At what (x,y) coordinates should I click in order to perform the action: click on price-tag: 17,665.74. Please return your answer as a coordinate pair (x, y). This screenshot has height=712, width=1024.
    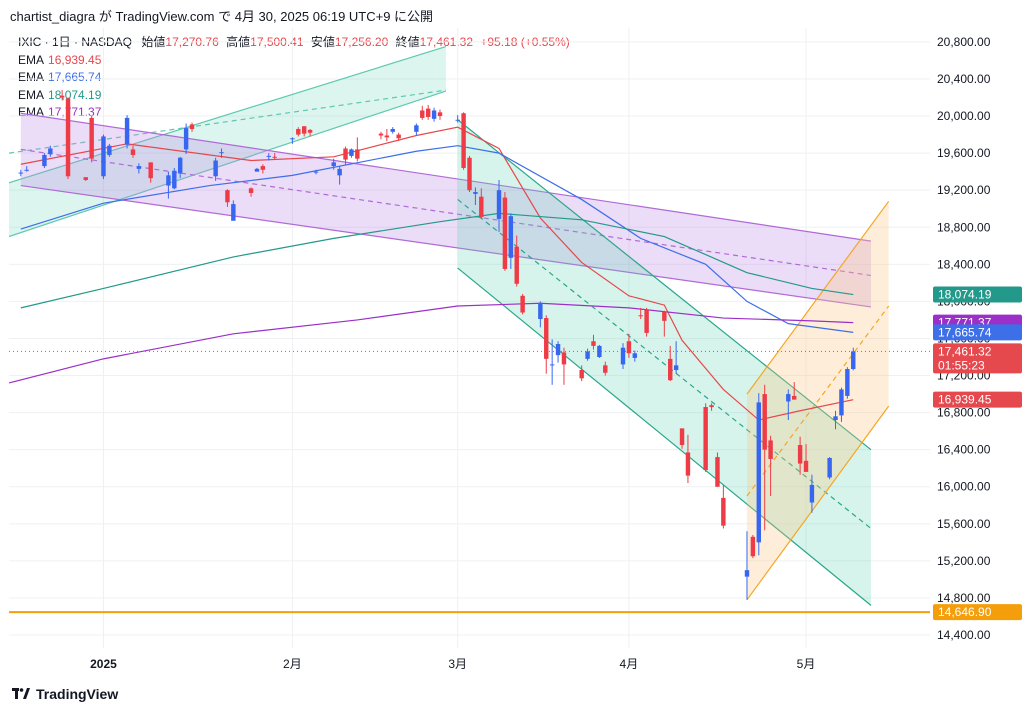
    Looking at the image, I should click on (977, 332).